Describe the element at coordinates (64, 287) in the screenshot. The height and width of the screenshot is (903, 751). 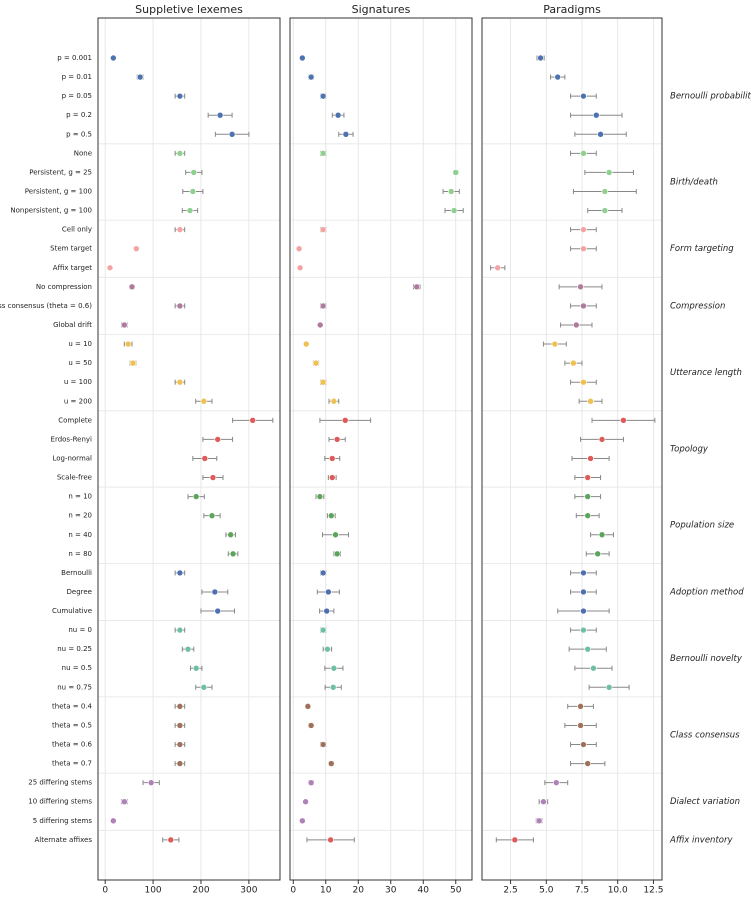
I see `row-label: No compression` at that location.